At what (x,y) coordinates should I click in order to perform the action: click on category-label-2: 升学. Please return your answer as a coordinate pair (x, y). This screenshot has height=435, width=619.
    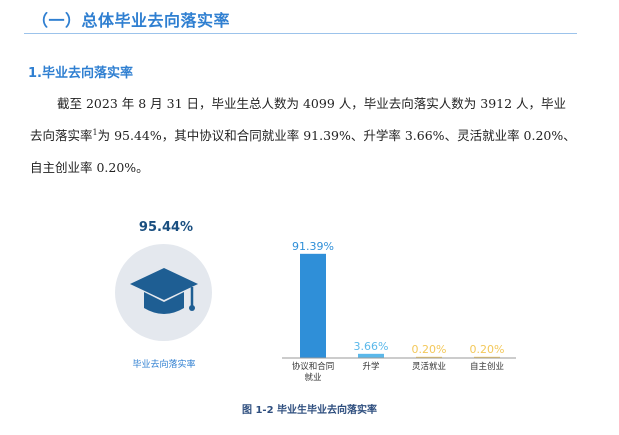
    Looking at the image, I should click on (371, 366).